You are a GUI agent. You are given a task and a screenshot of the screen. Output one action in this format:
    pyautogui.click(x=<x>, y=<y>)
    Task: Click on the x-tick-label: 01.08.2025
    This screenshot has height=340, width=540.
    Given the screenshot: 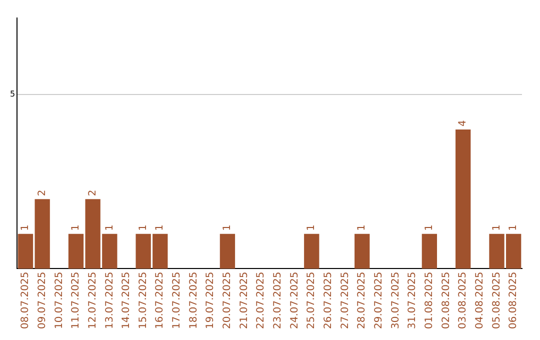 What is the action you would take?
    pyautogui.click(x=430, y=301)
    